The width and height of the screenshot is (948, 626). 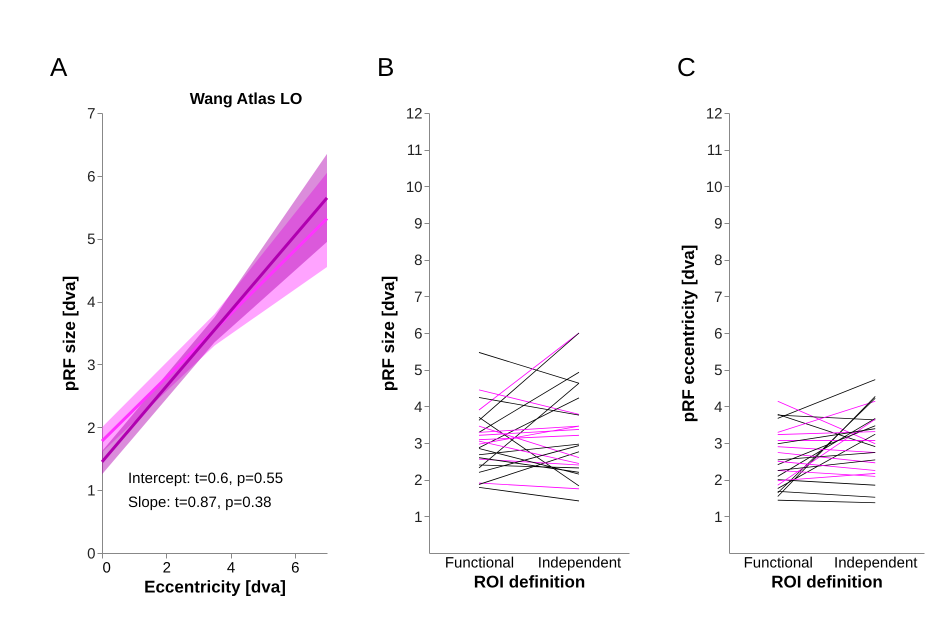 What do you see at coordinates (166, 568) in the screenshot?
I see `x-tick-label: 2` at bounding box center [166, 568].